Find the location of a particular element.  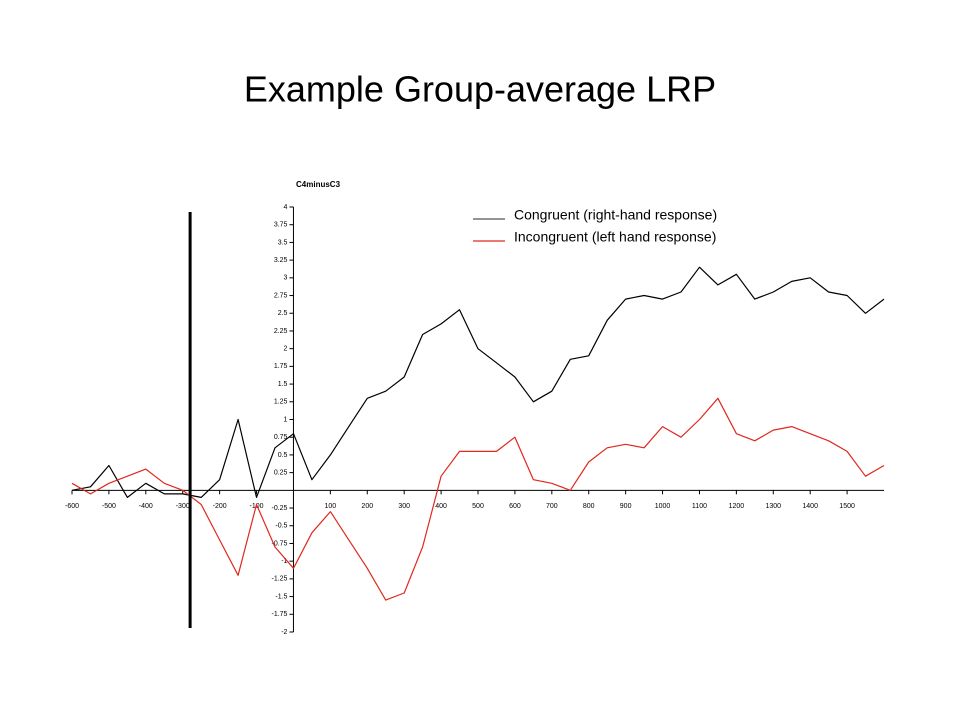

y-tick-label: -1 is located at coordinates (284, 561).